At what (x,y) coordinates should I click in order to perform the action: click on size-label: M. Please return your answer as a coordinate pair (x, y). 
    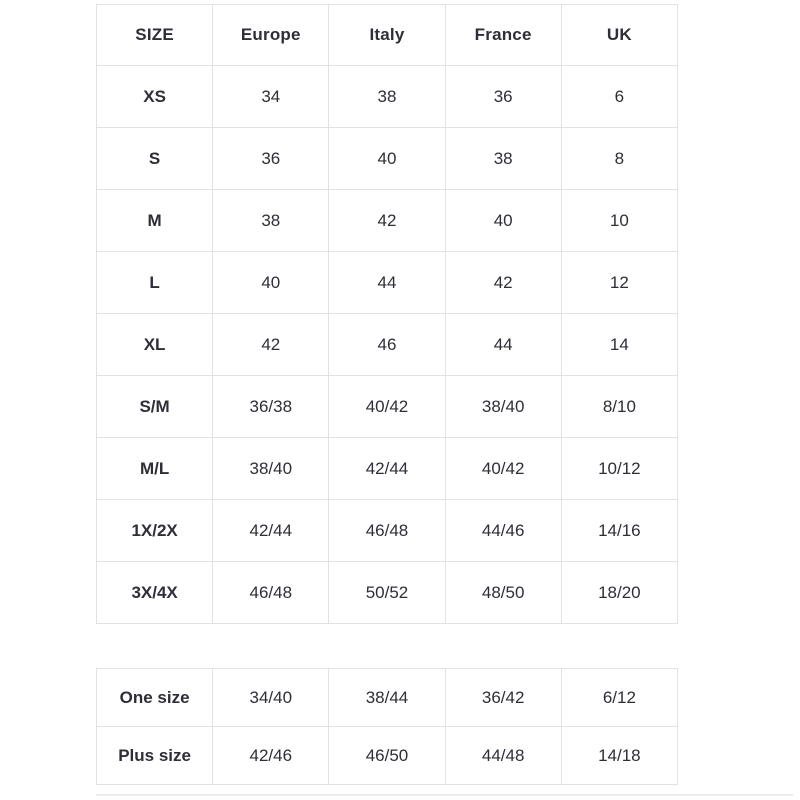
    Looking at the image, I should click on (154, 220).